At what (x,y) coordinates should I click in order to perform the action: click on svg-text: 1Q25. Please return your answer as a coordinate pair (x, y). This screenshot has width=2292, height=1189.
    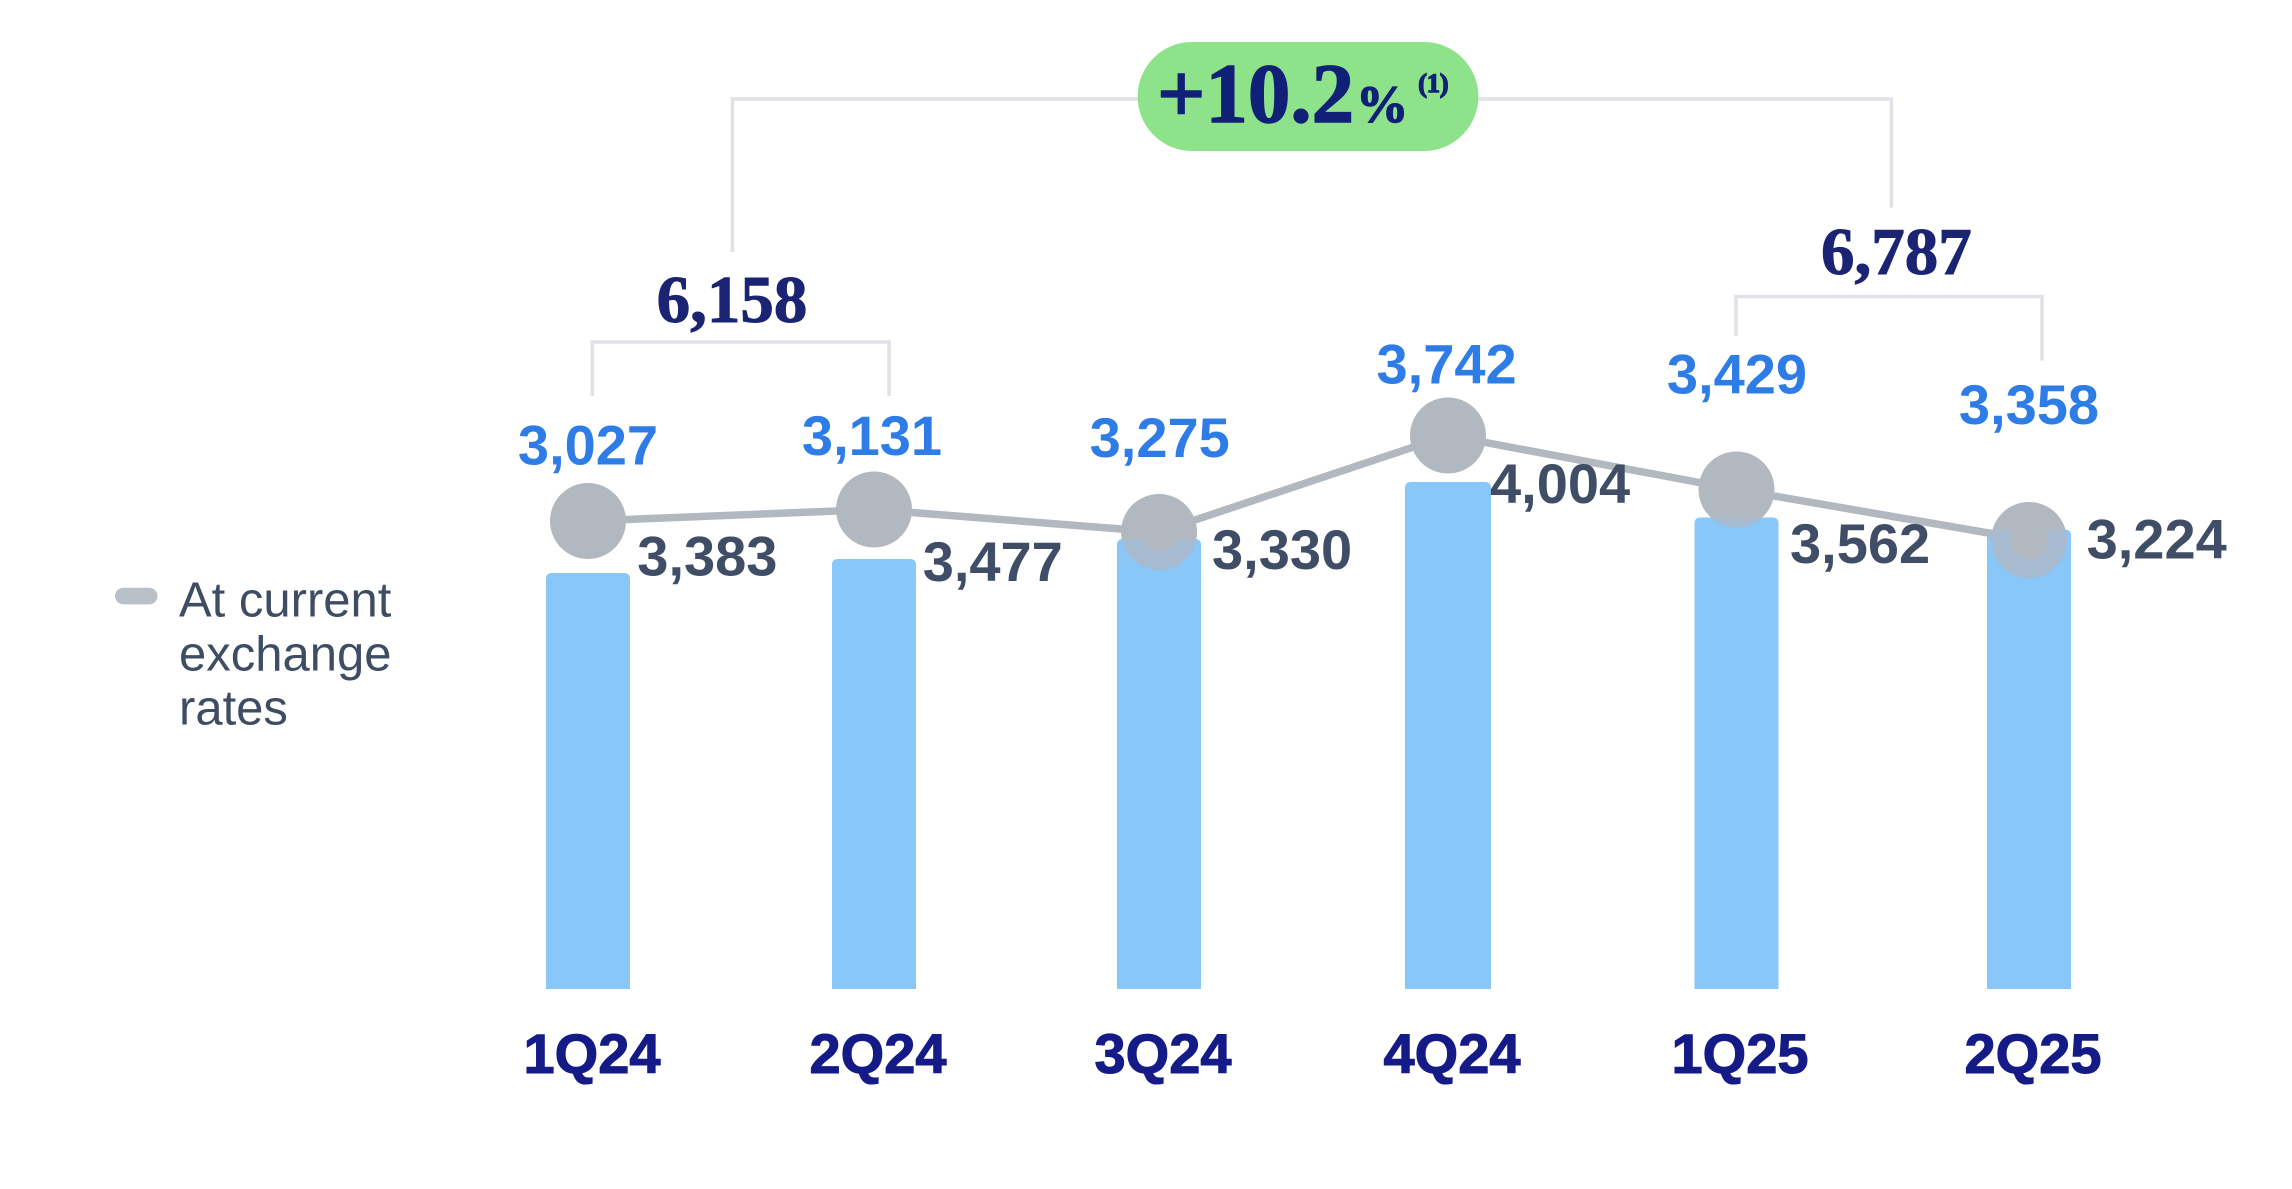
    Looking at the image, I should click on (1740, 1053).